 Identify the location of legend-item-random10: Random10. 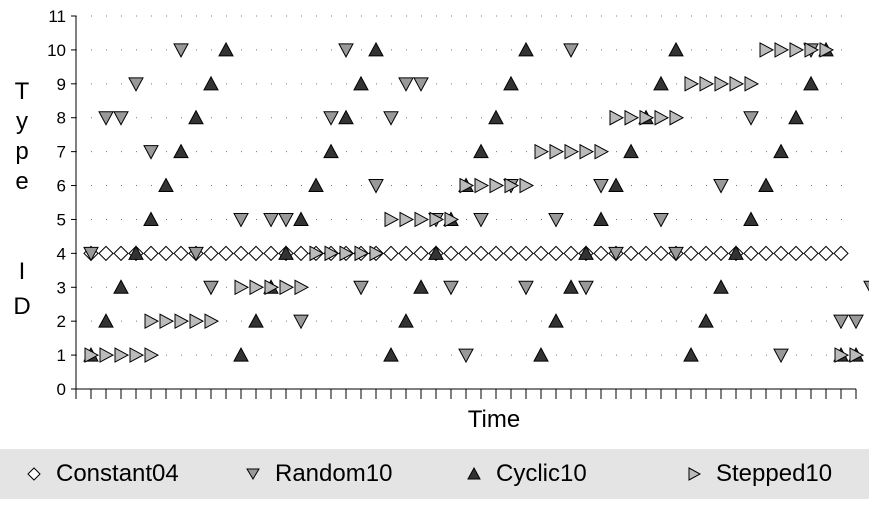
(318, 474).